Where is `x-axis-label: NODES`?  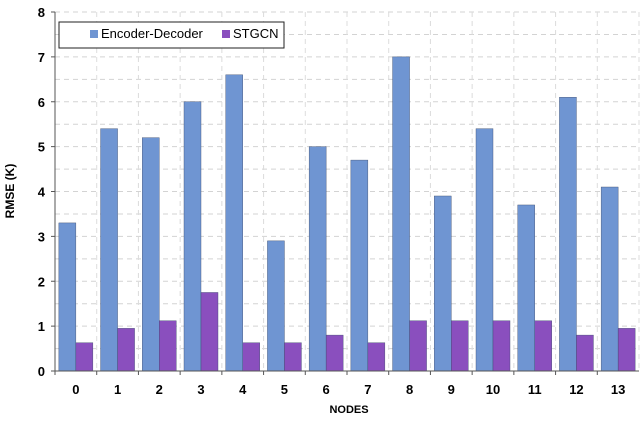 x-axis-label: NODES is located at coordinates (348, 410).